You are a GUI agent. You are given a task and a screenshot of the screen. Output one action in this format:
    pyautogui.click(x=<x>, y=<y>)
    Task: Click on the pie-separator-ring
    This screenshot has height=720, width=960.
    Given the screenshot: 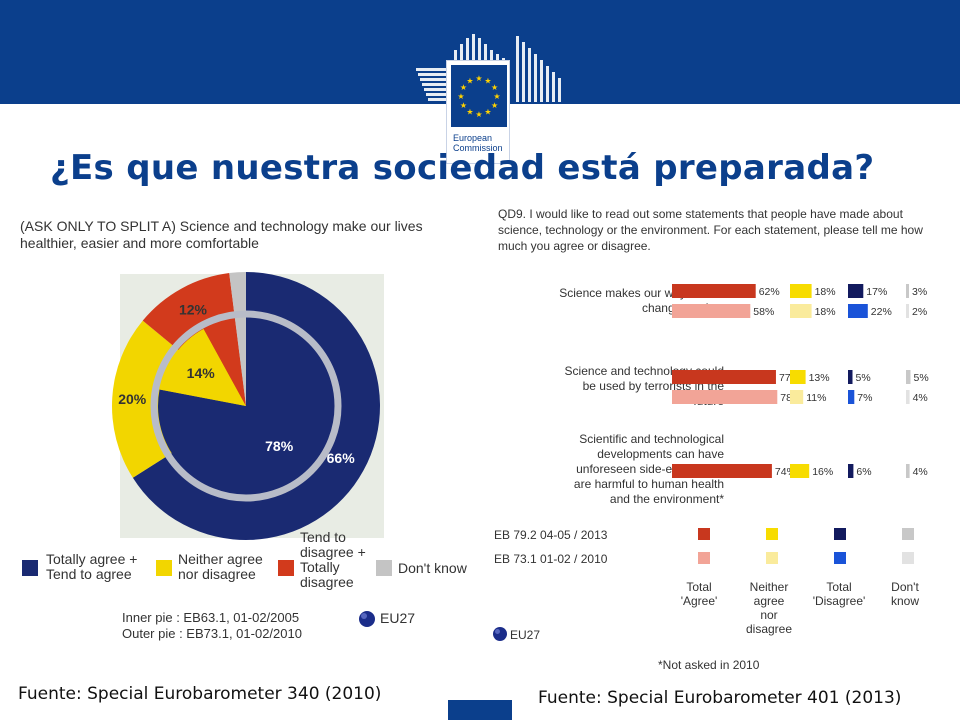 What is the action you would take?
    pyautogui.click(x=246, y=406)
    